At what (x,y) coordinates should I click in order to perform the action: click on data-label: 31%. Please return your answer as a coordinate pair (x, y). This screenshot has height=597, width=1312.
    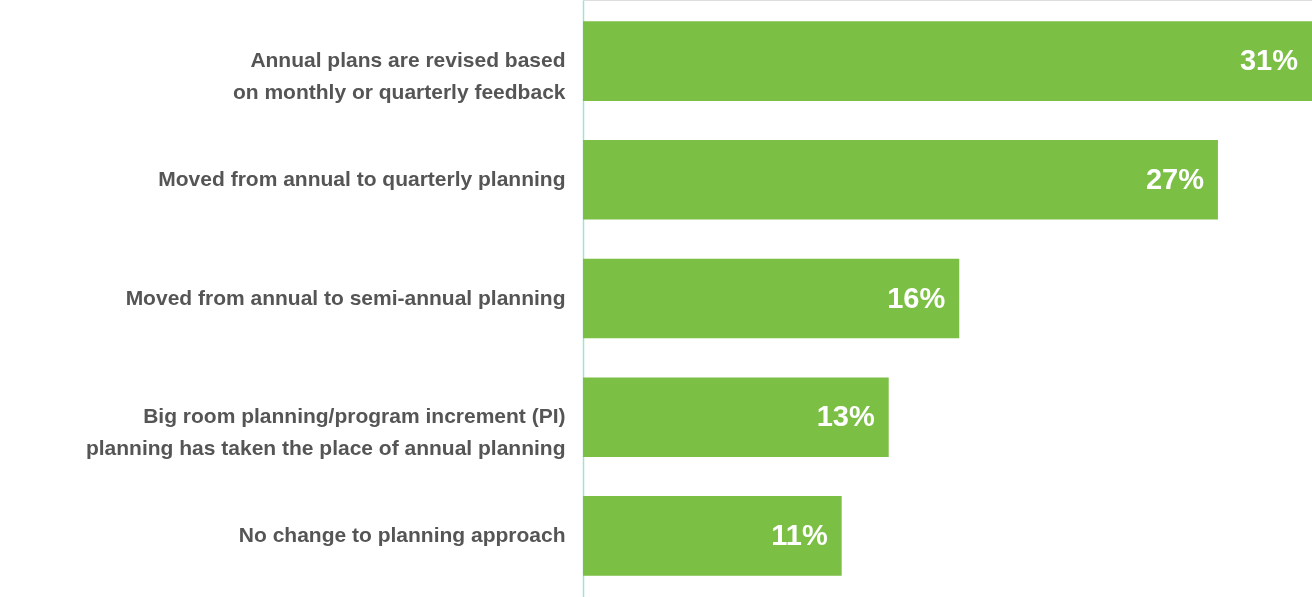
    Looking at the image, I should click on (1269, 60).